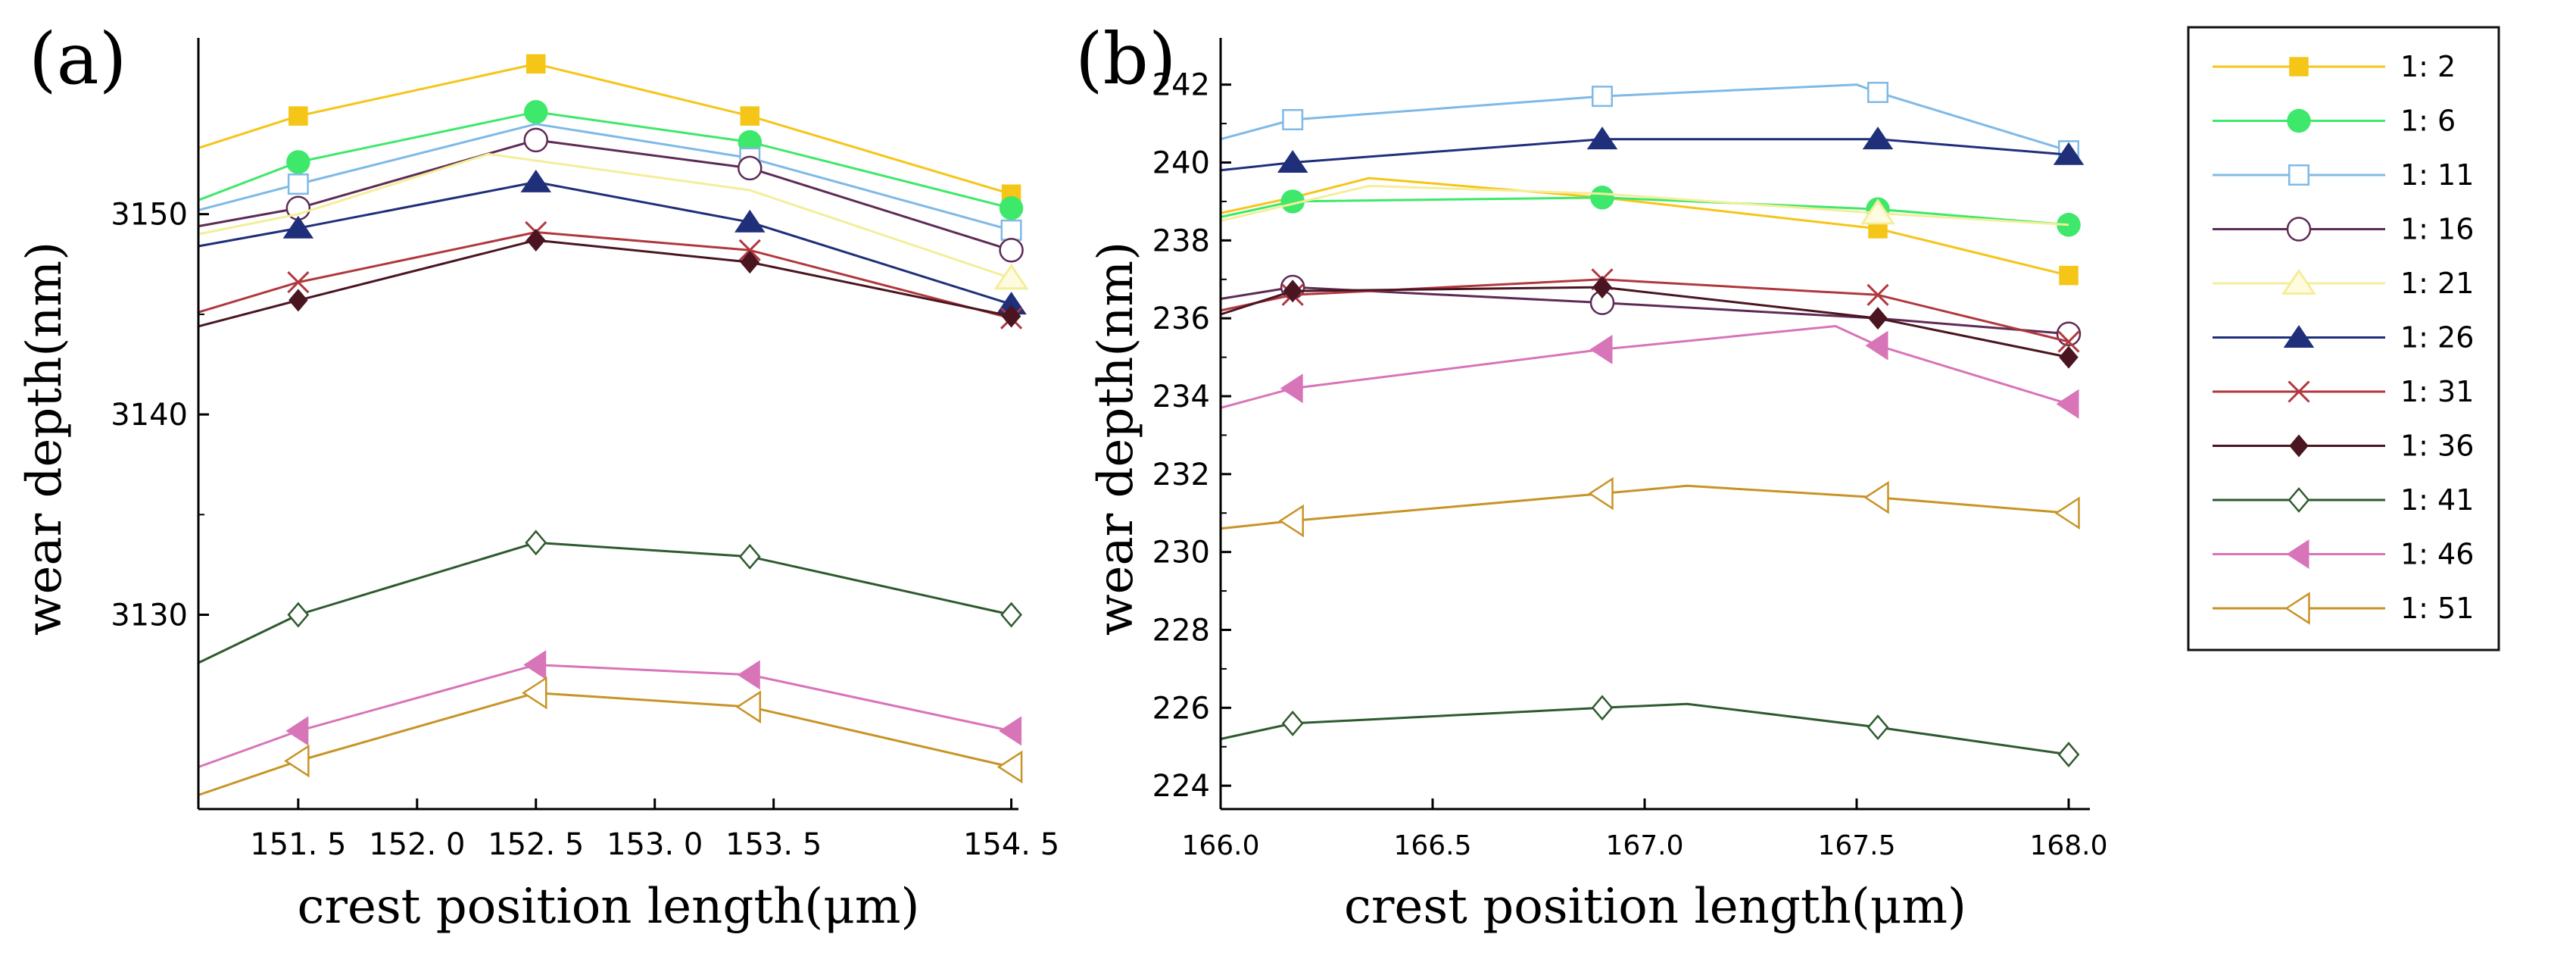 The image size is (2576, 953). Describe the element at coordinates (609, 907) in the screenshot. I see `panel-a-x-axis-title: crest position length(μm)` at that location.